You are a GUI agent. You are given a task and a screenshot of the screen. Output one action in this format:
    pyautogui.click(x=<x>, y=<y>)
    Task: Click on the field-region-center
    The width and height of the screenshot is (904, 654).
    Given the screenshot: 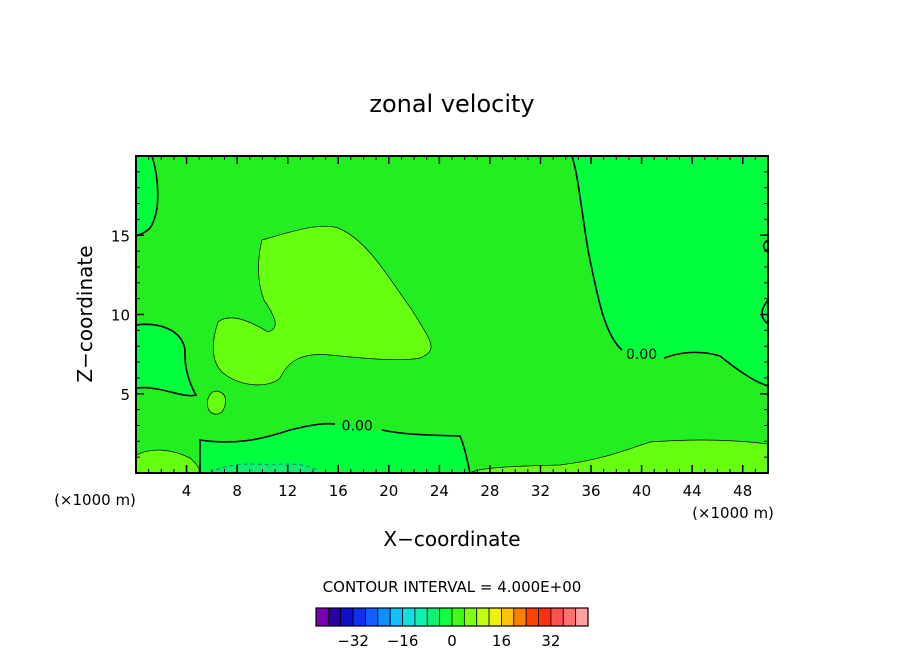 What is the action you would take?
    pyautogui.click(x=322, y=305)
    